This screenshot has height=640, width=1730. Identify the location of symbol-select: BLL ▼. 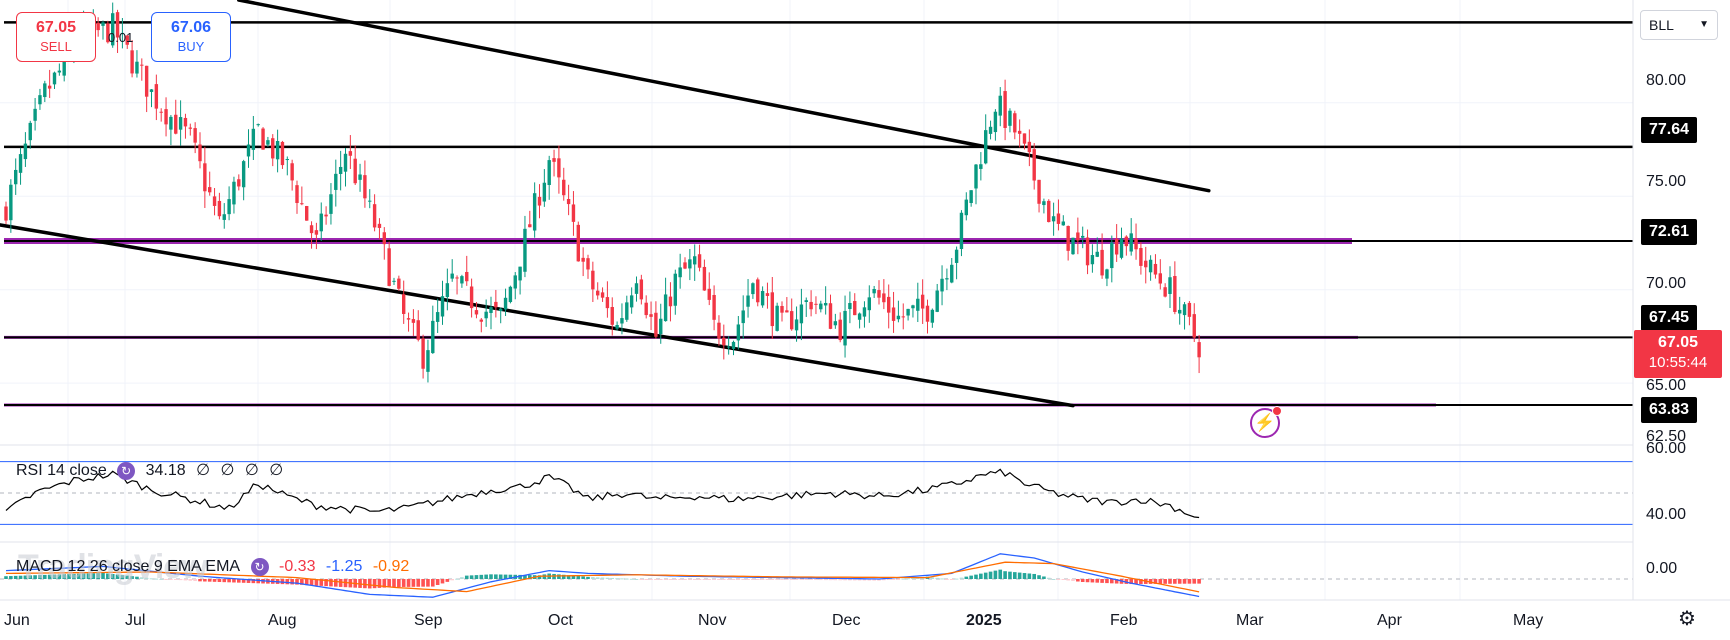
(1679, 25).